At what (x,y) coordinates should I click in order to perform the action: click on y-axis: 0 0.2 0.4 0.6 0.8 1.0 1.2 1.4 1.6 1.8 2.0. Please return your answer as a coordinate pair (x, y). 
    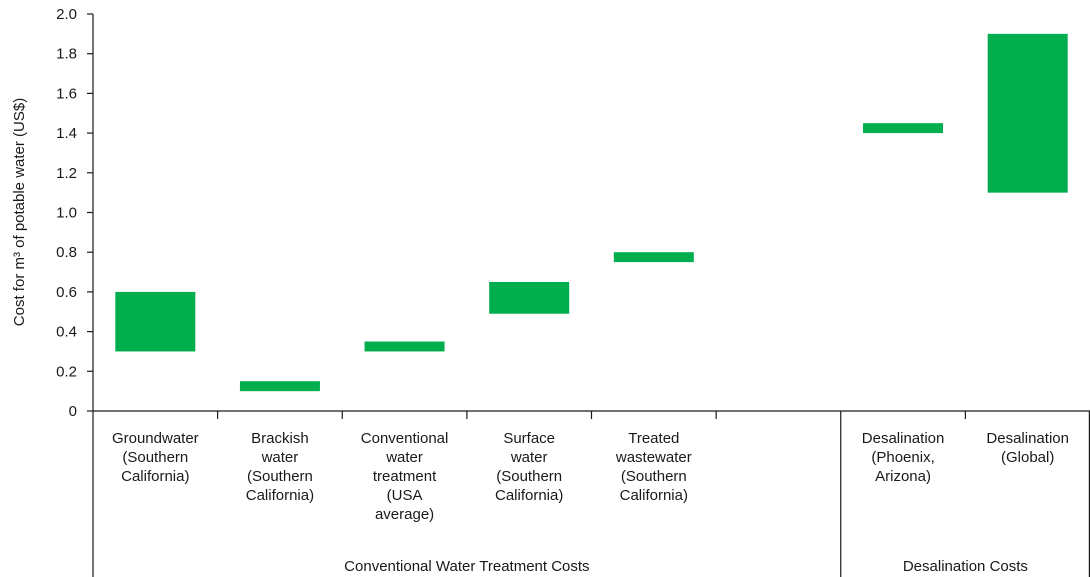
    Looking at the image, I should click on (75, 213).